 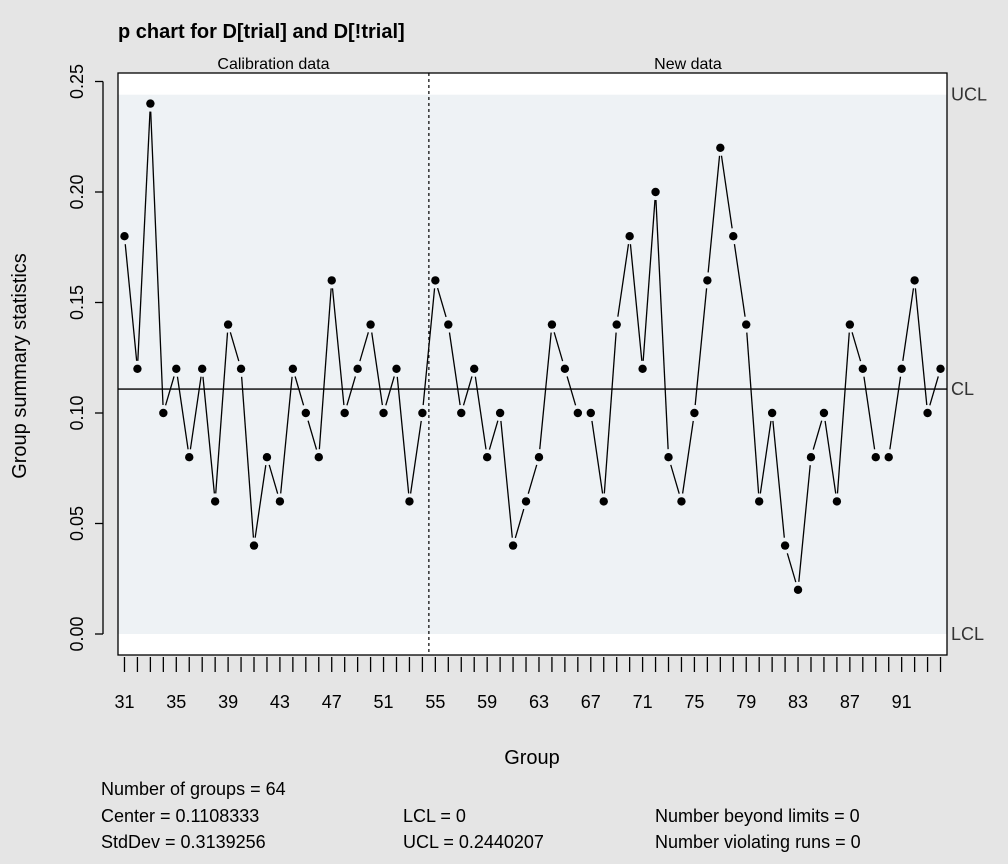 What do you see at coordinates (77, 81) in the screenshot?
I see `y-tick-label: 0.25` at bounding box center [77, 81].